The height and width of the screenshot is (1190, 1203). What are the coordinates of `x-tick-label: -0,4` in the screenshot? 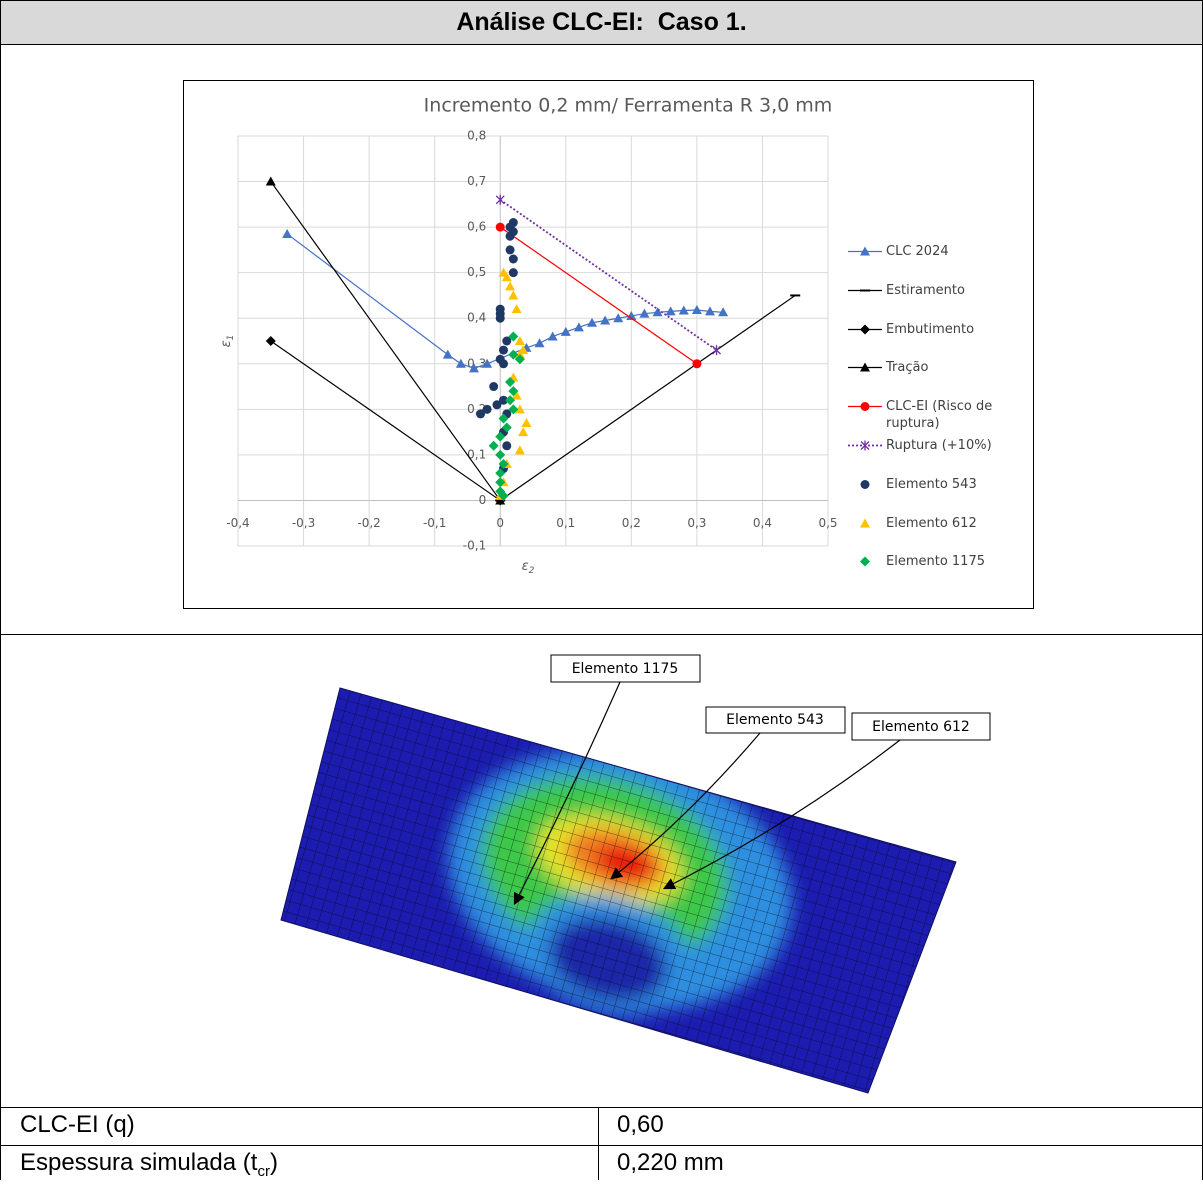 It's located at (237, 523).